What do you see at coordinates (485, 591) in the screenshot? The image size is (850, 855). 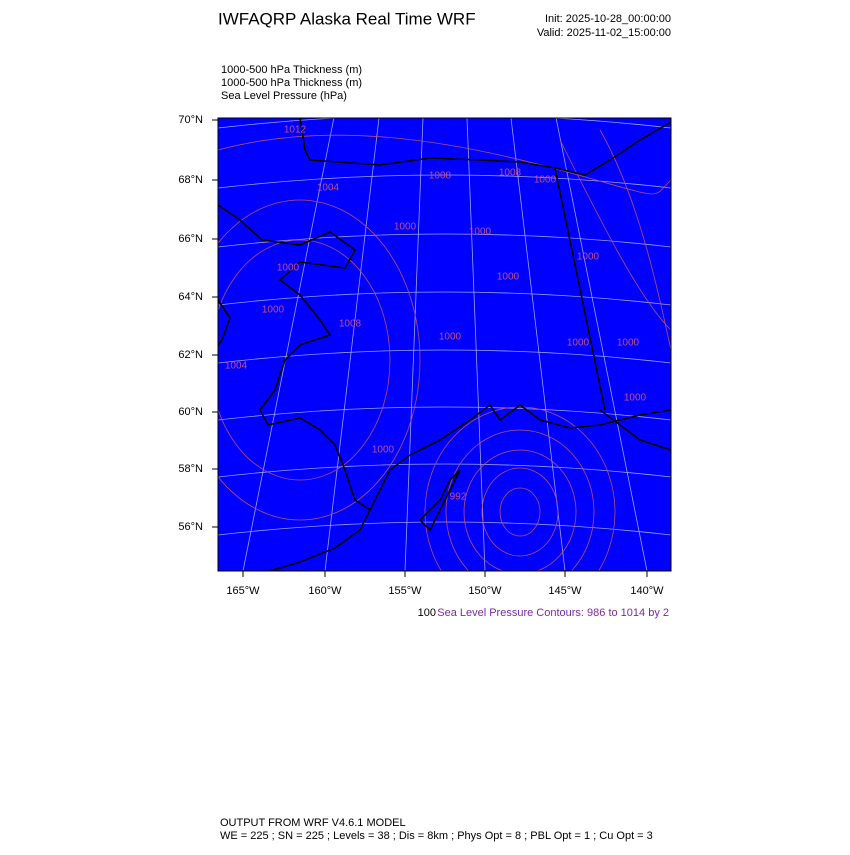 I see `lon-label: 150°W` at bounding box center [485, 591].